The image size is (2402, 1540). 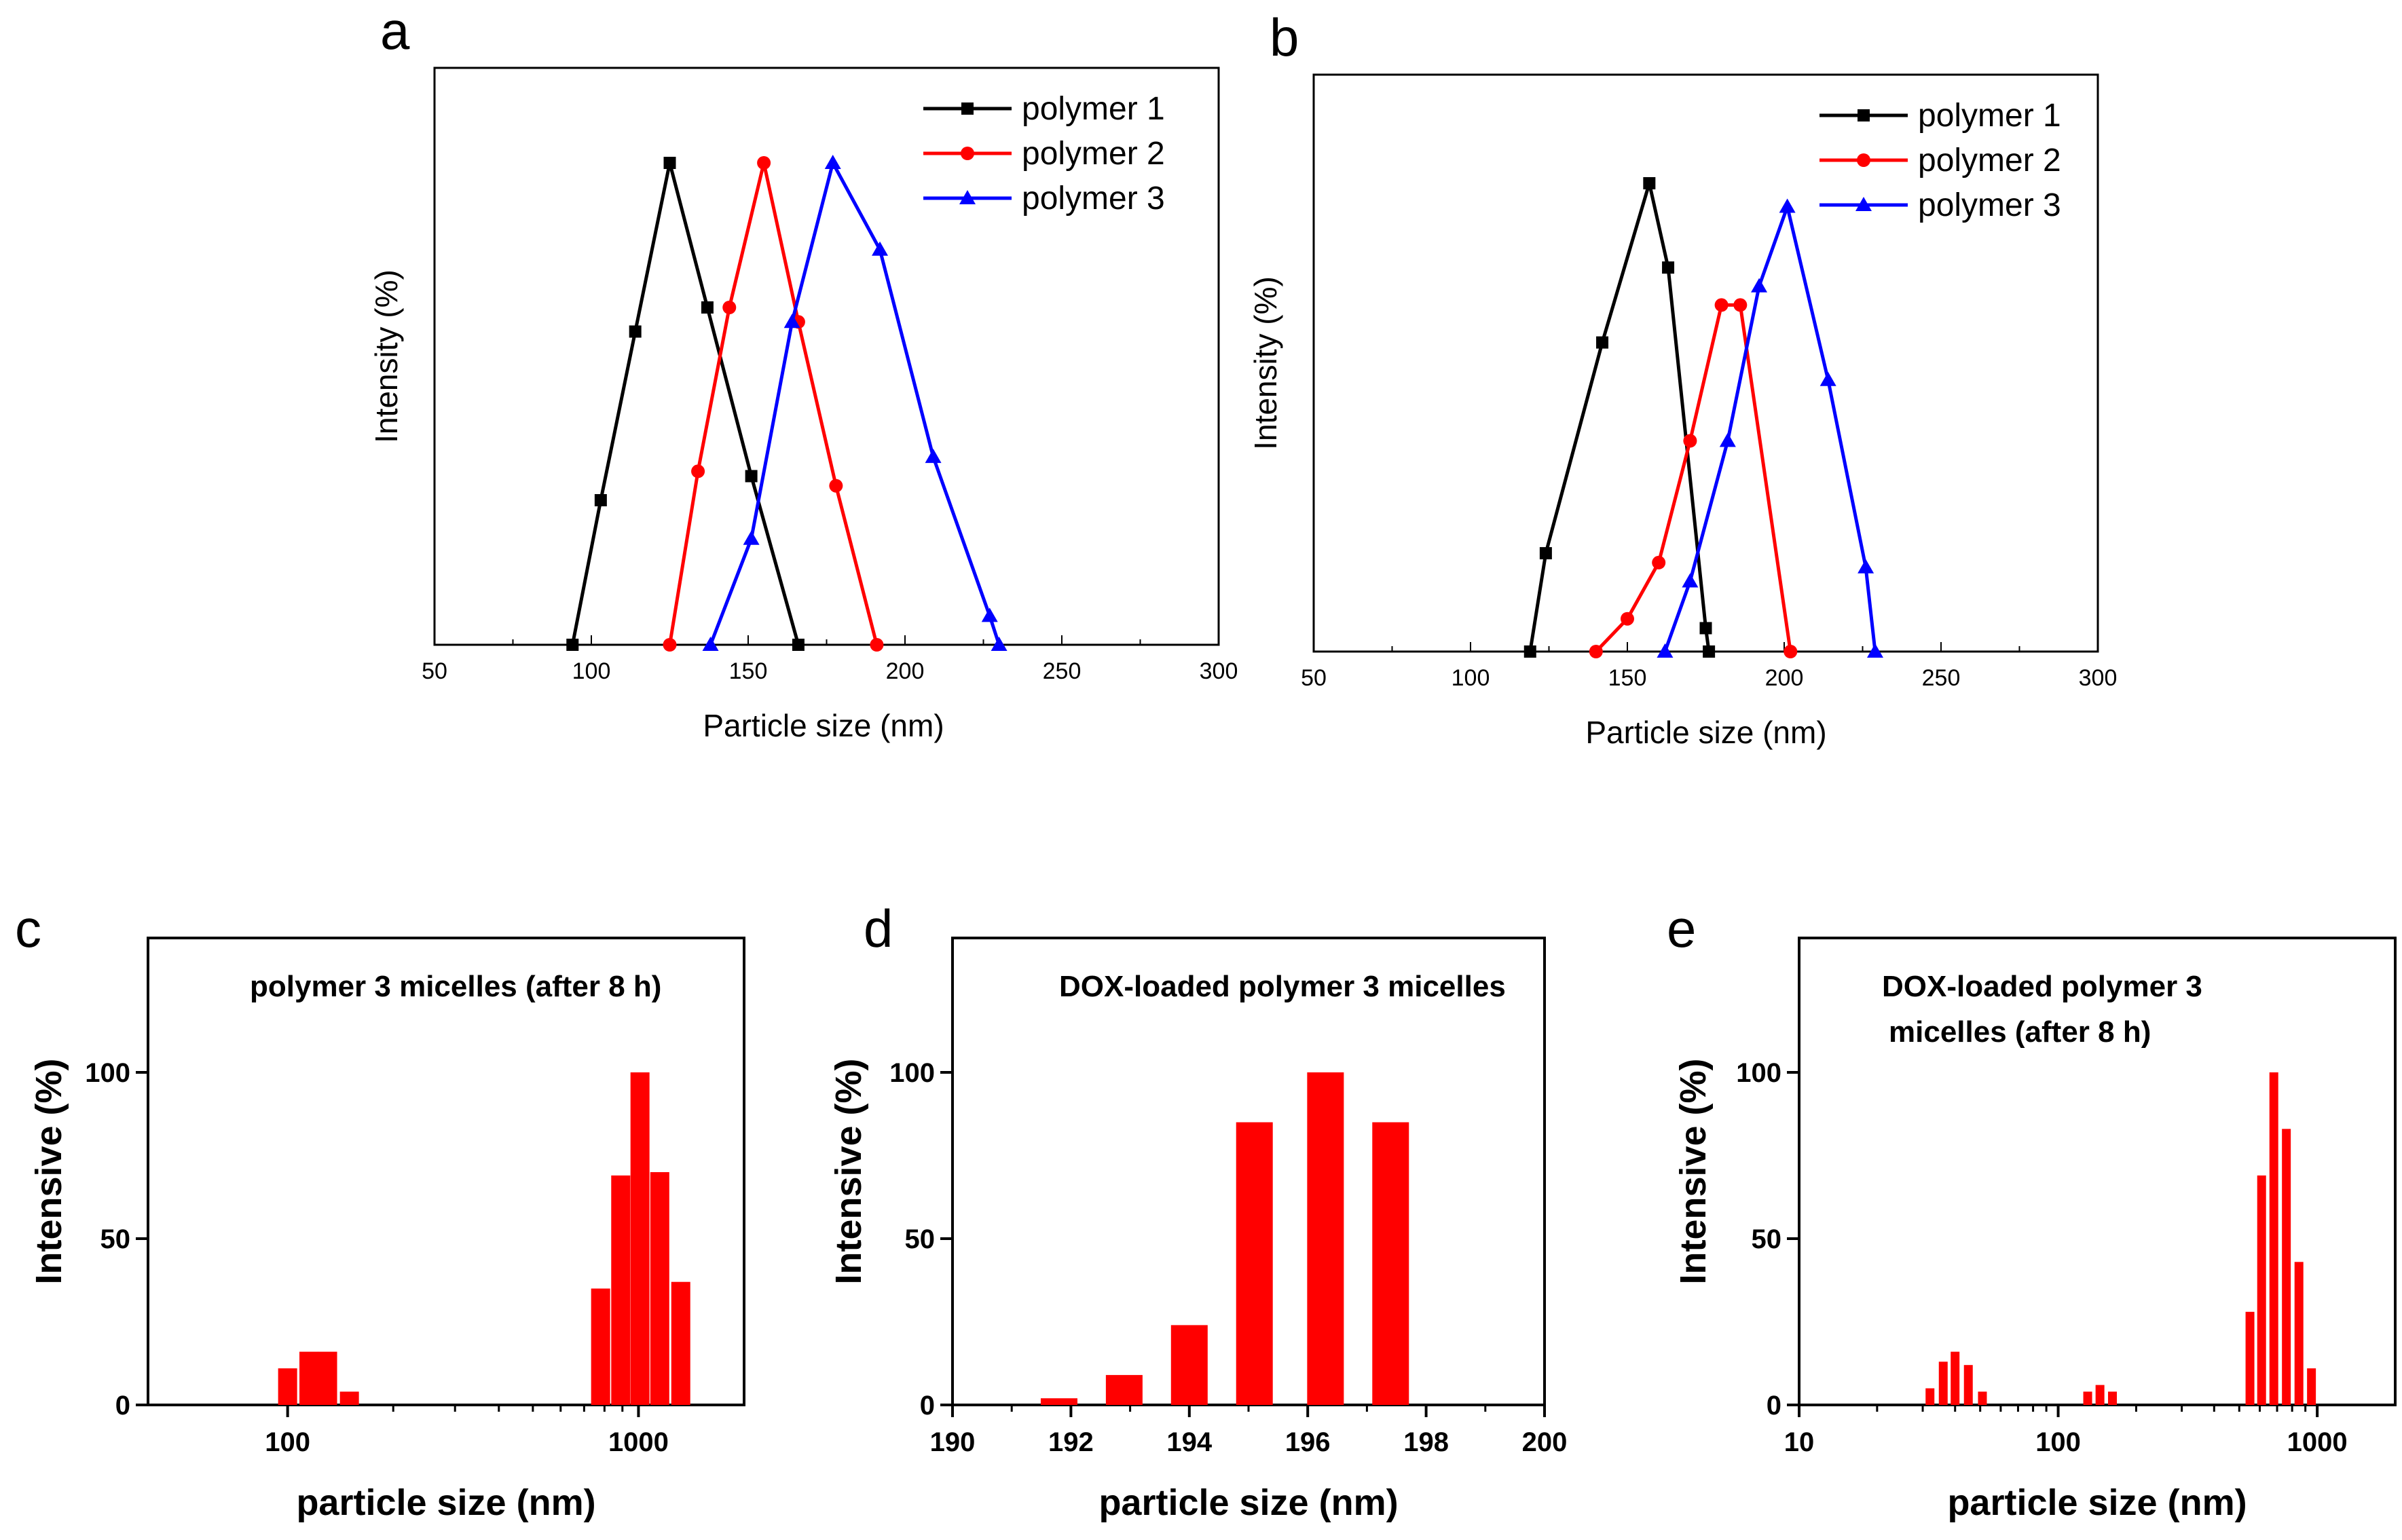 What do you see at coordinates (1071, 1442) in the screenshot?
I see `plot-d-xtick-label: 192` at bounding box center [1071, 1442].